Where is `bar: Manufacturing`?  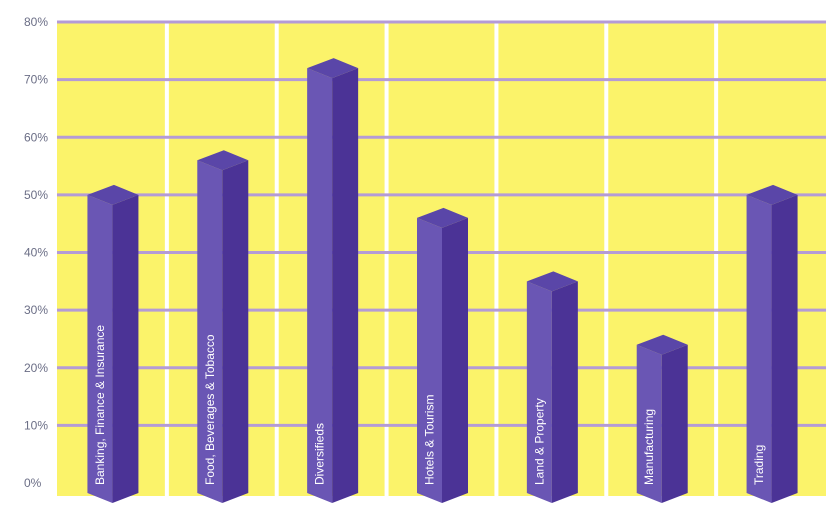 bar: Manufacturing is located at coordinates (662, 418).